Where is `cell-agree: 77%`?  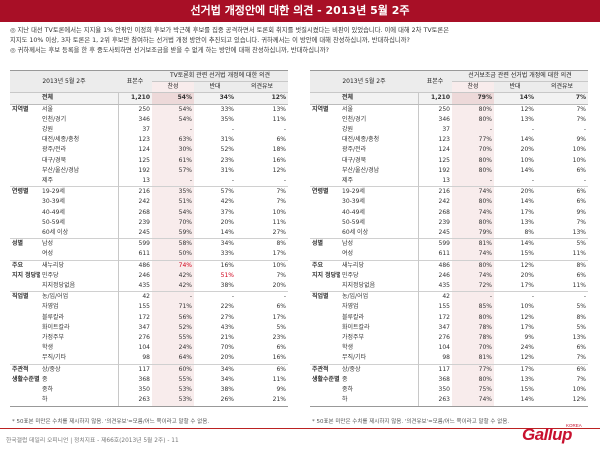 cell-agree: 77% is located at coordinates (473, 369).